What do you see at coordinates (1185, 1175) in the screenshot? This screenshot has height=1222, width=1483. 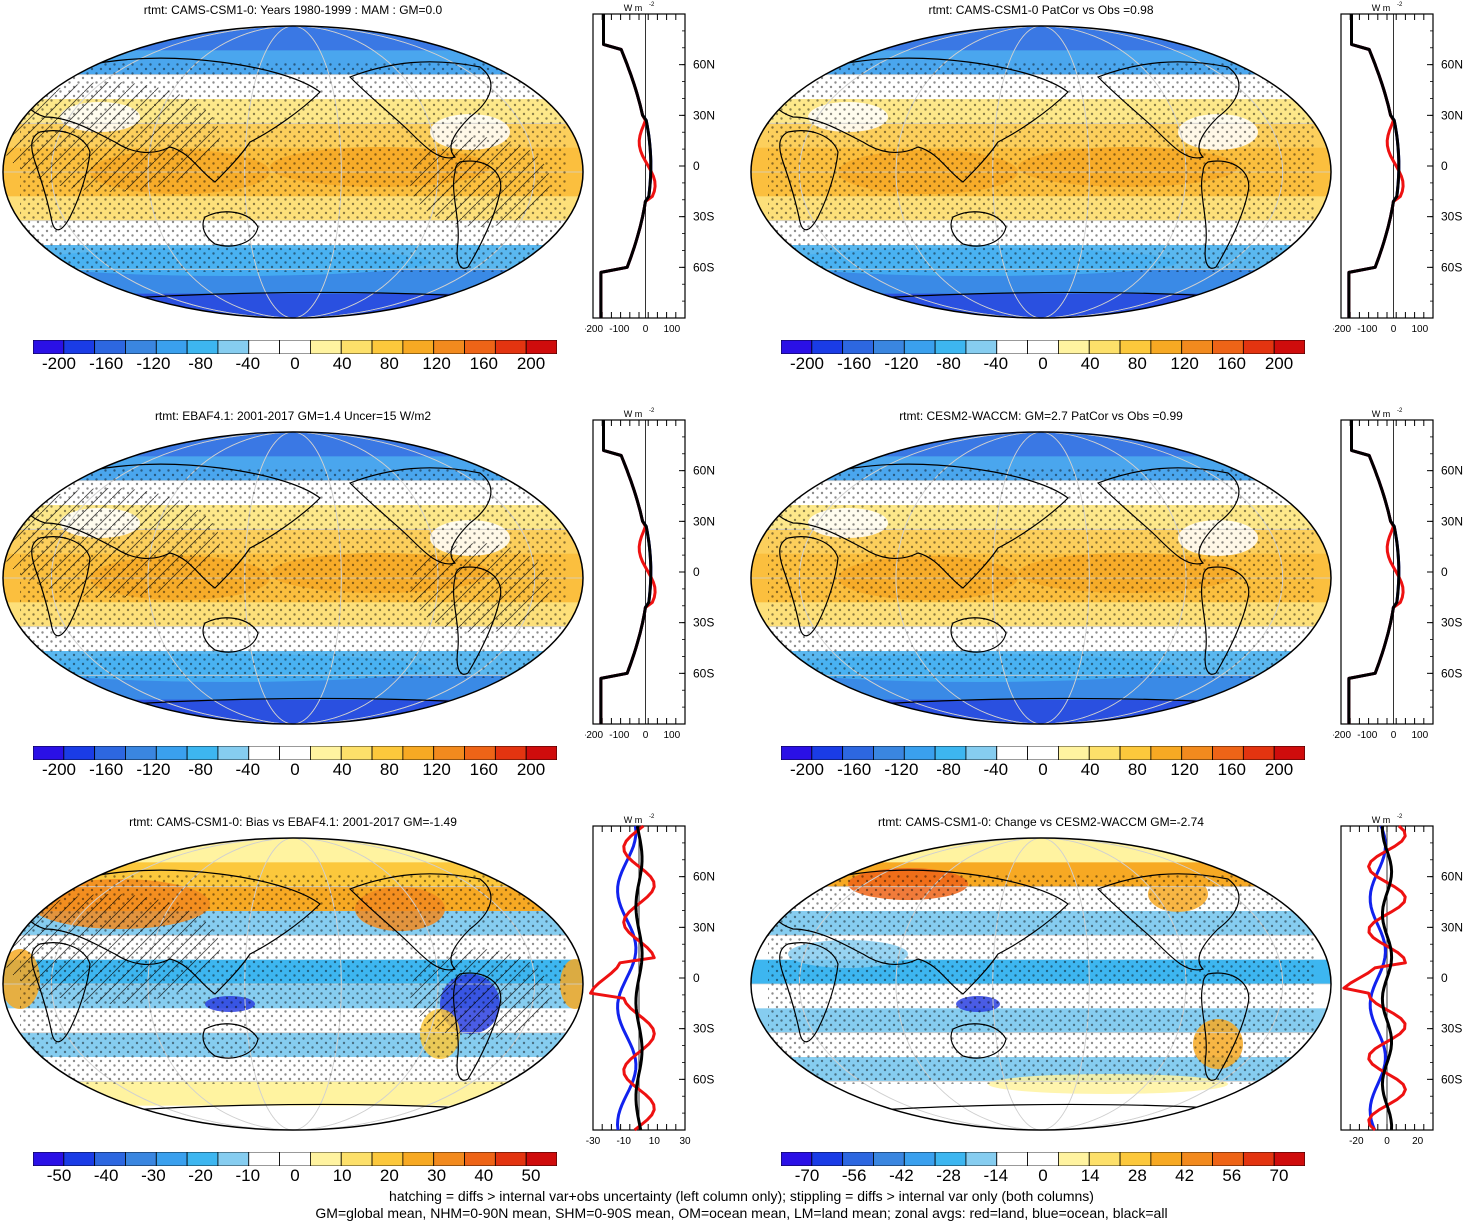 I see `color-bar-tick-label: 42` at bounding box center [1185, 1175].